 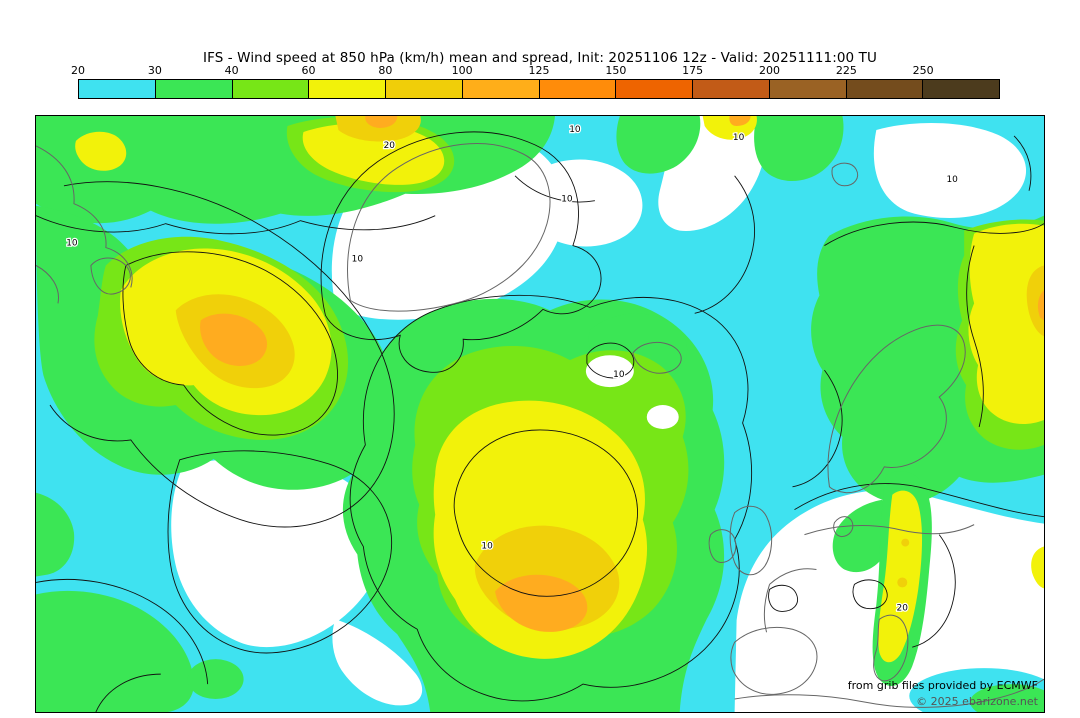 I want to click on yellow-right-band, so click(x=1006, y=323).